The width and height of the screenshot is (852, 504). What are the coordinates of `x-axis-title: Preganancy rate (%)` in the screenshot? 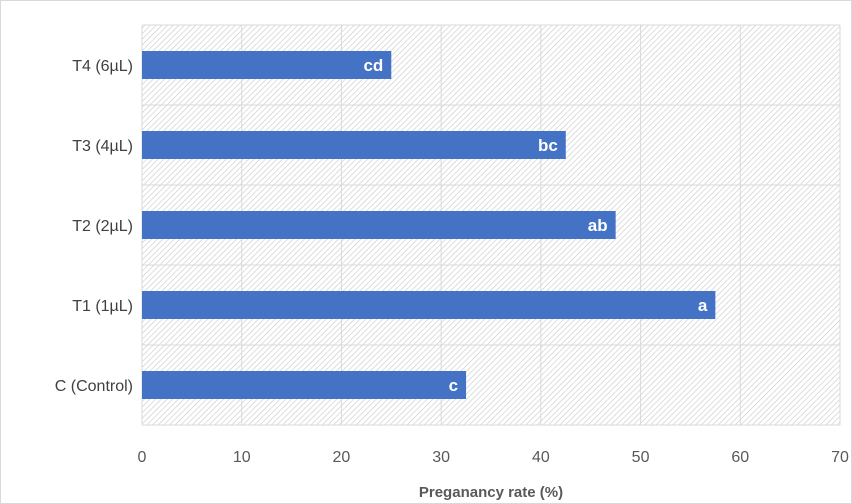 It's located at (491, 492).